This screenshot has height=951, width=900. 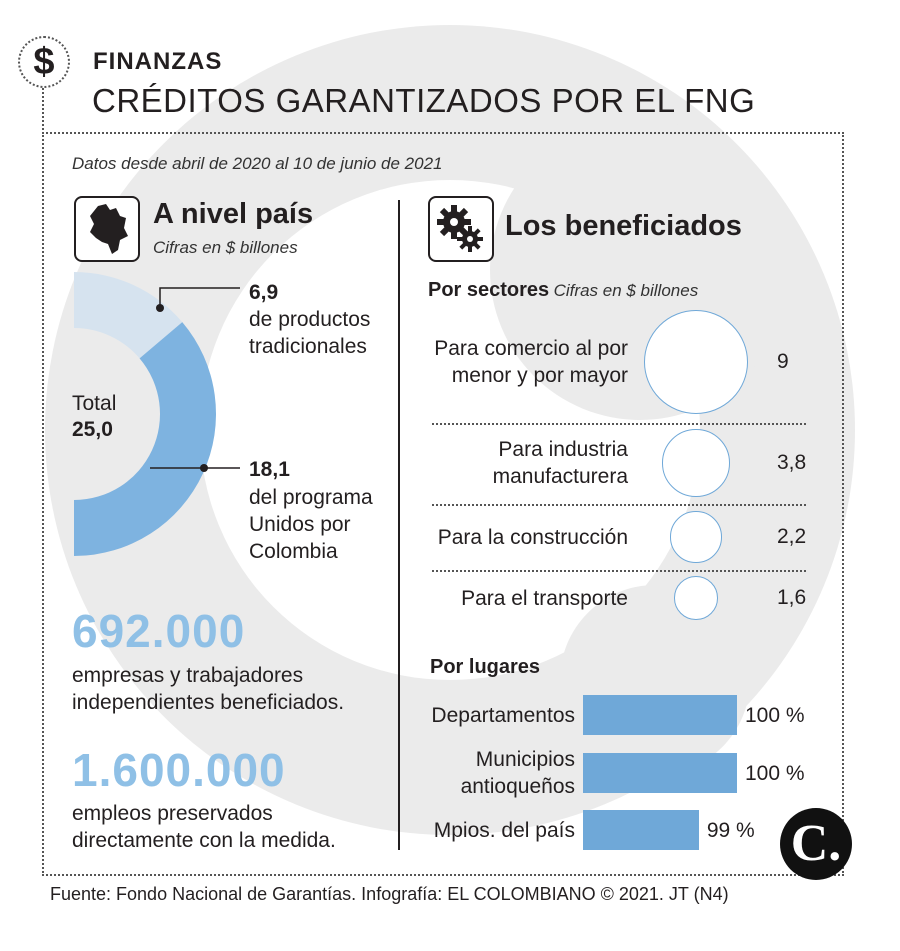 What do you see at coordinates (461, 229) in the screenshot?
I see `gears-icon` at bounding box center [461, 229].